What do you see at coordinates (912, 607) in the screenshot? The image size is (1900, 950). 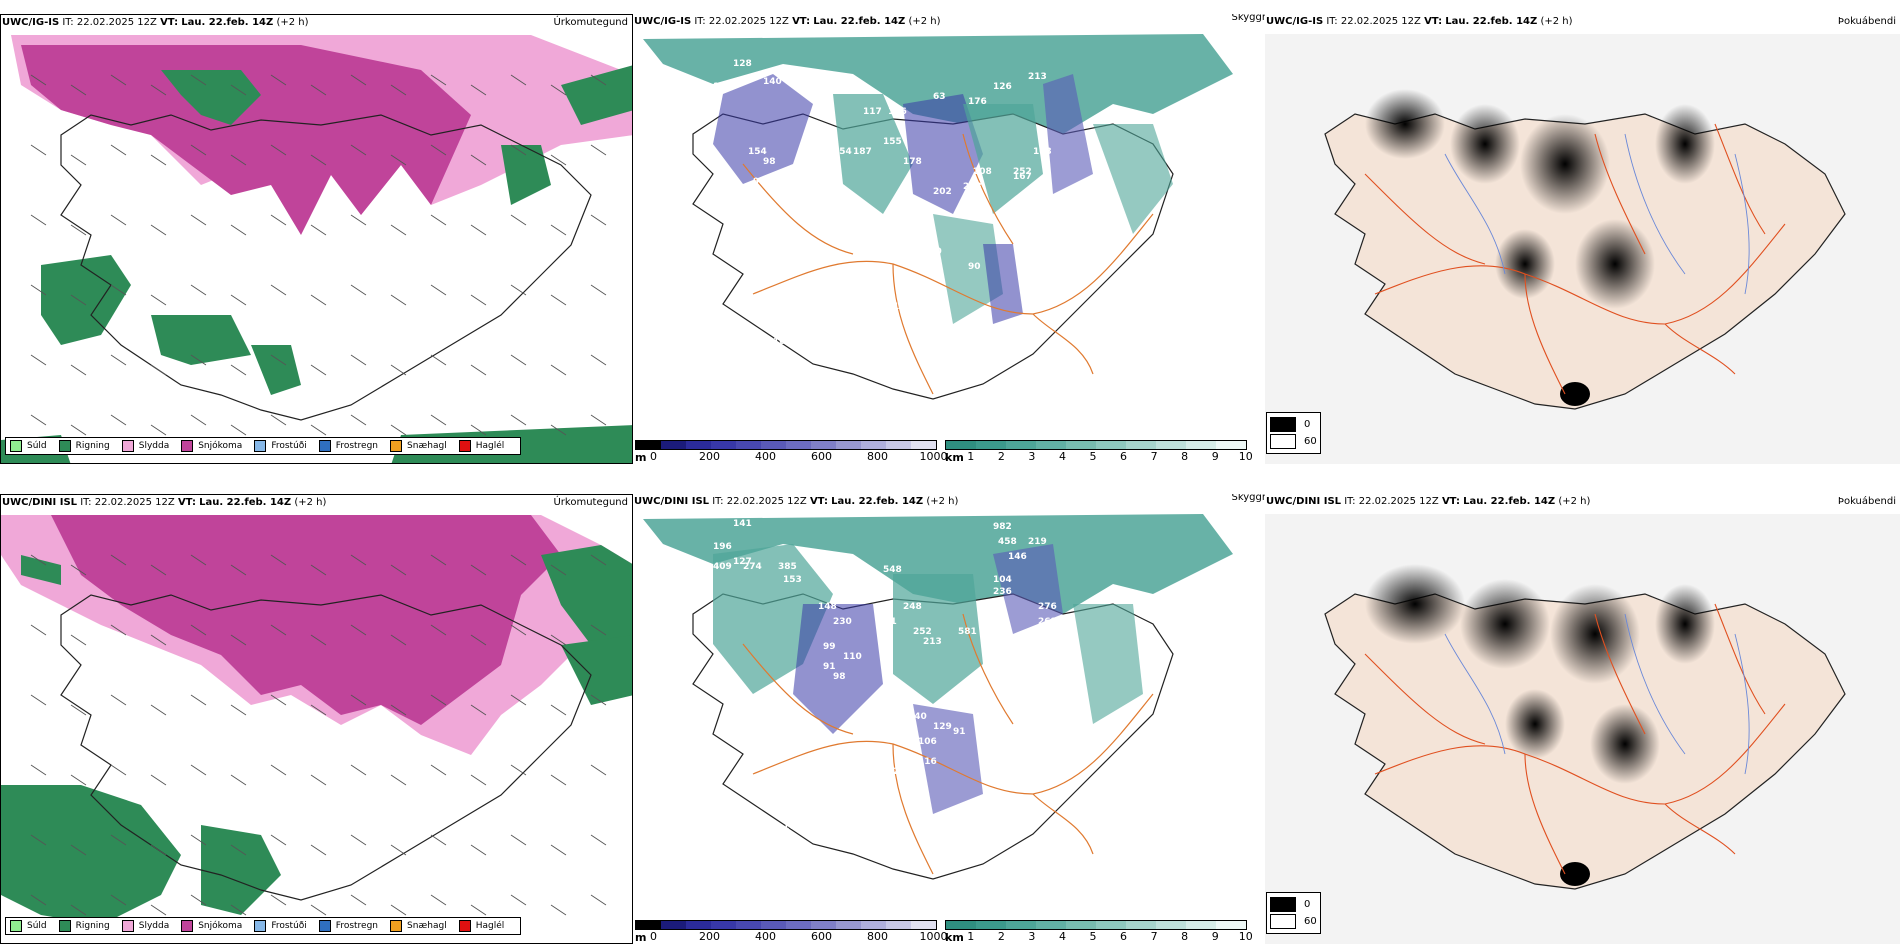 I see `svg-text: 248` at bounding box center [912, 607].